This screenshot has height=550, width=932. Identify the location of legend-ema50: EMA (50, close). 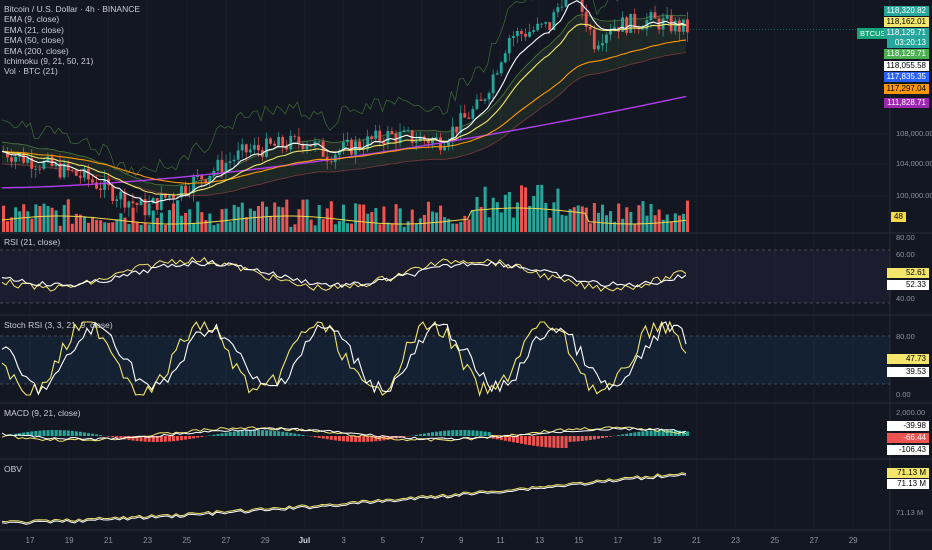
(34, 40).